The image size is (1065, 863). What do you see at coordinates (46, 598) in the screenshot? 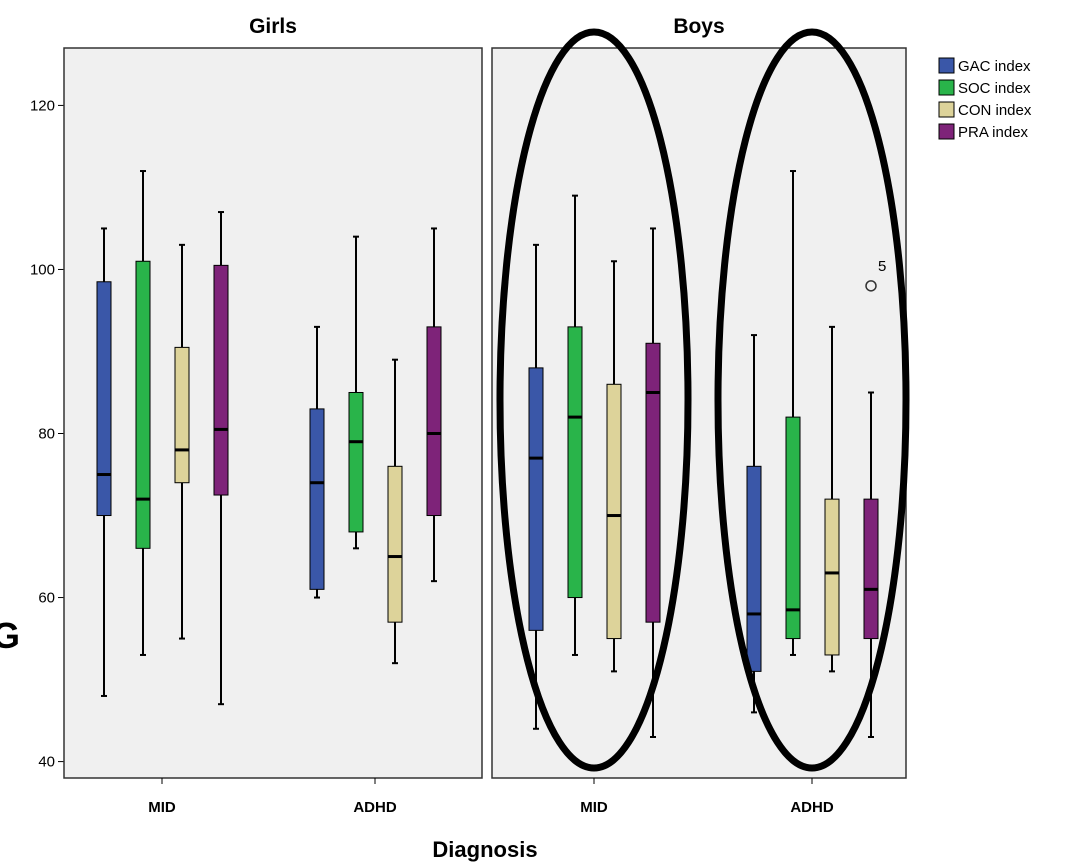
I see `y-tick-label: 60` at bounding box center [46, 598].